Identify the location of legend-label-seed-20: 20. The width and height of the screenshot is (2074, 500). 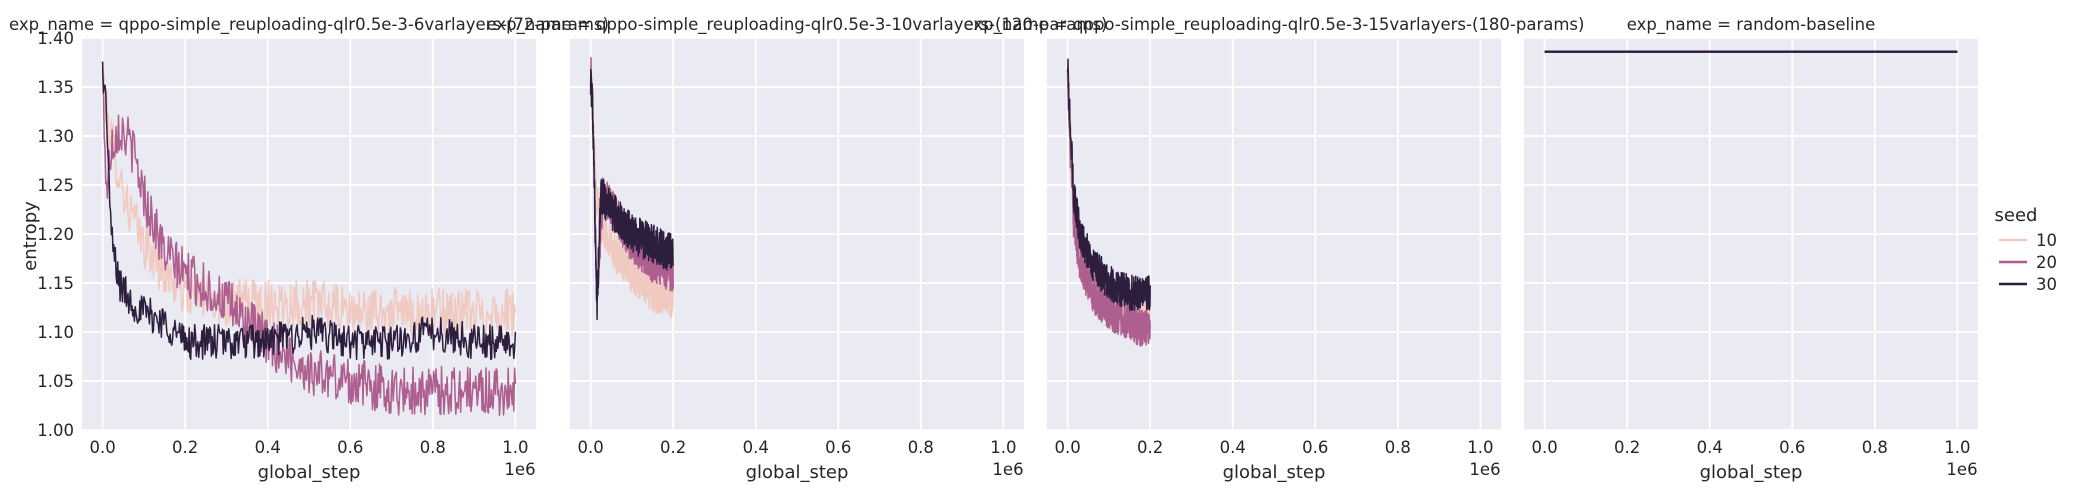
(2046, 262).